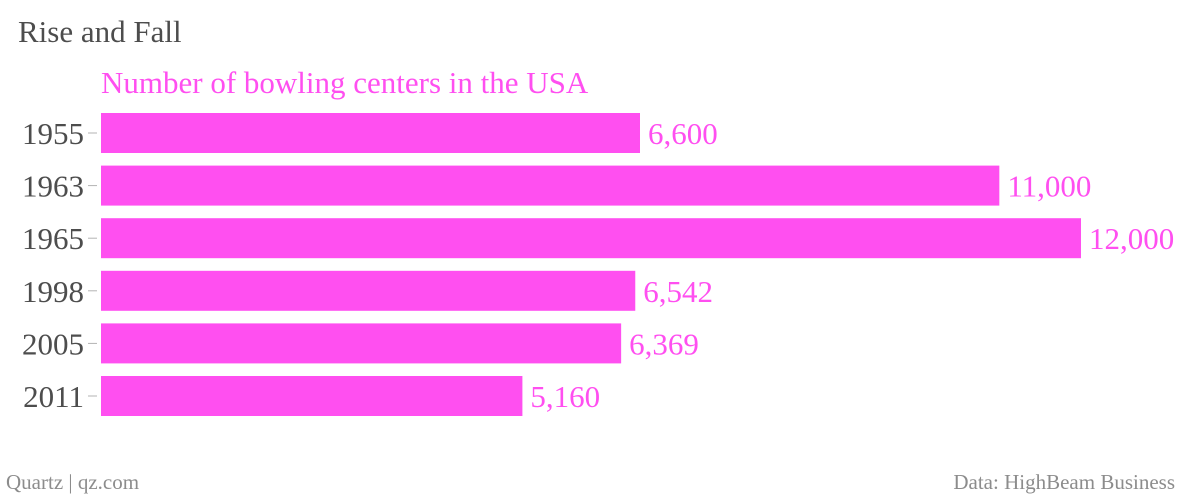  Describe the element at coordinates (345, 82) in the screenshot. I see `chart-subtitle: Number of bowling centers in the USA` at that location.